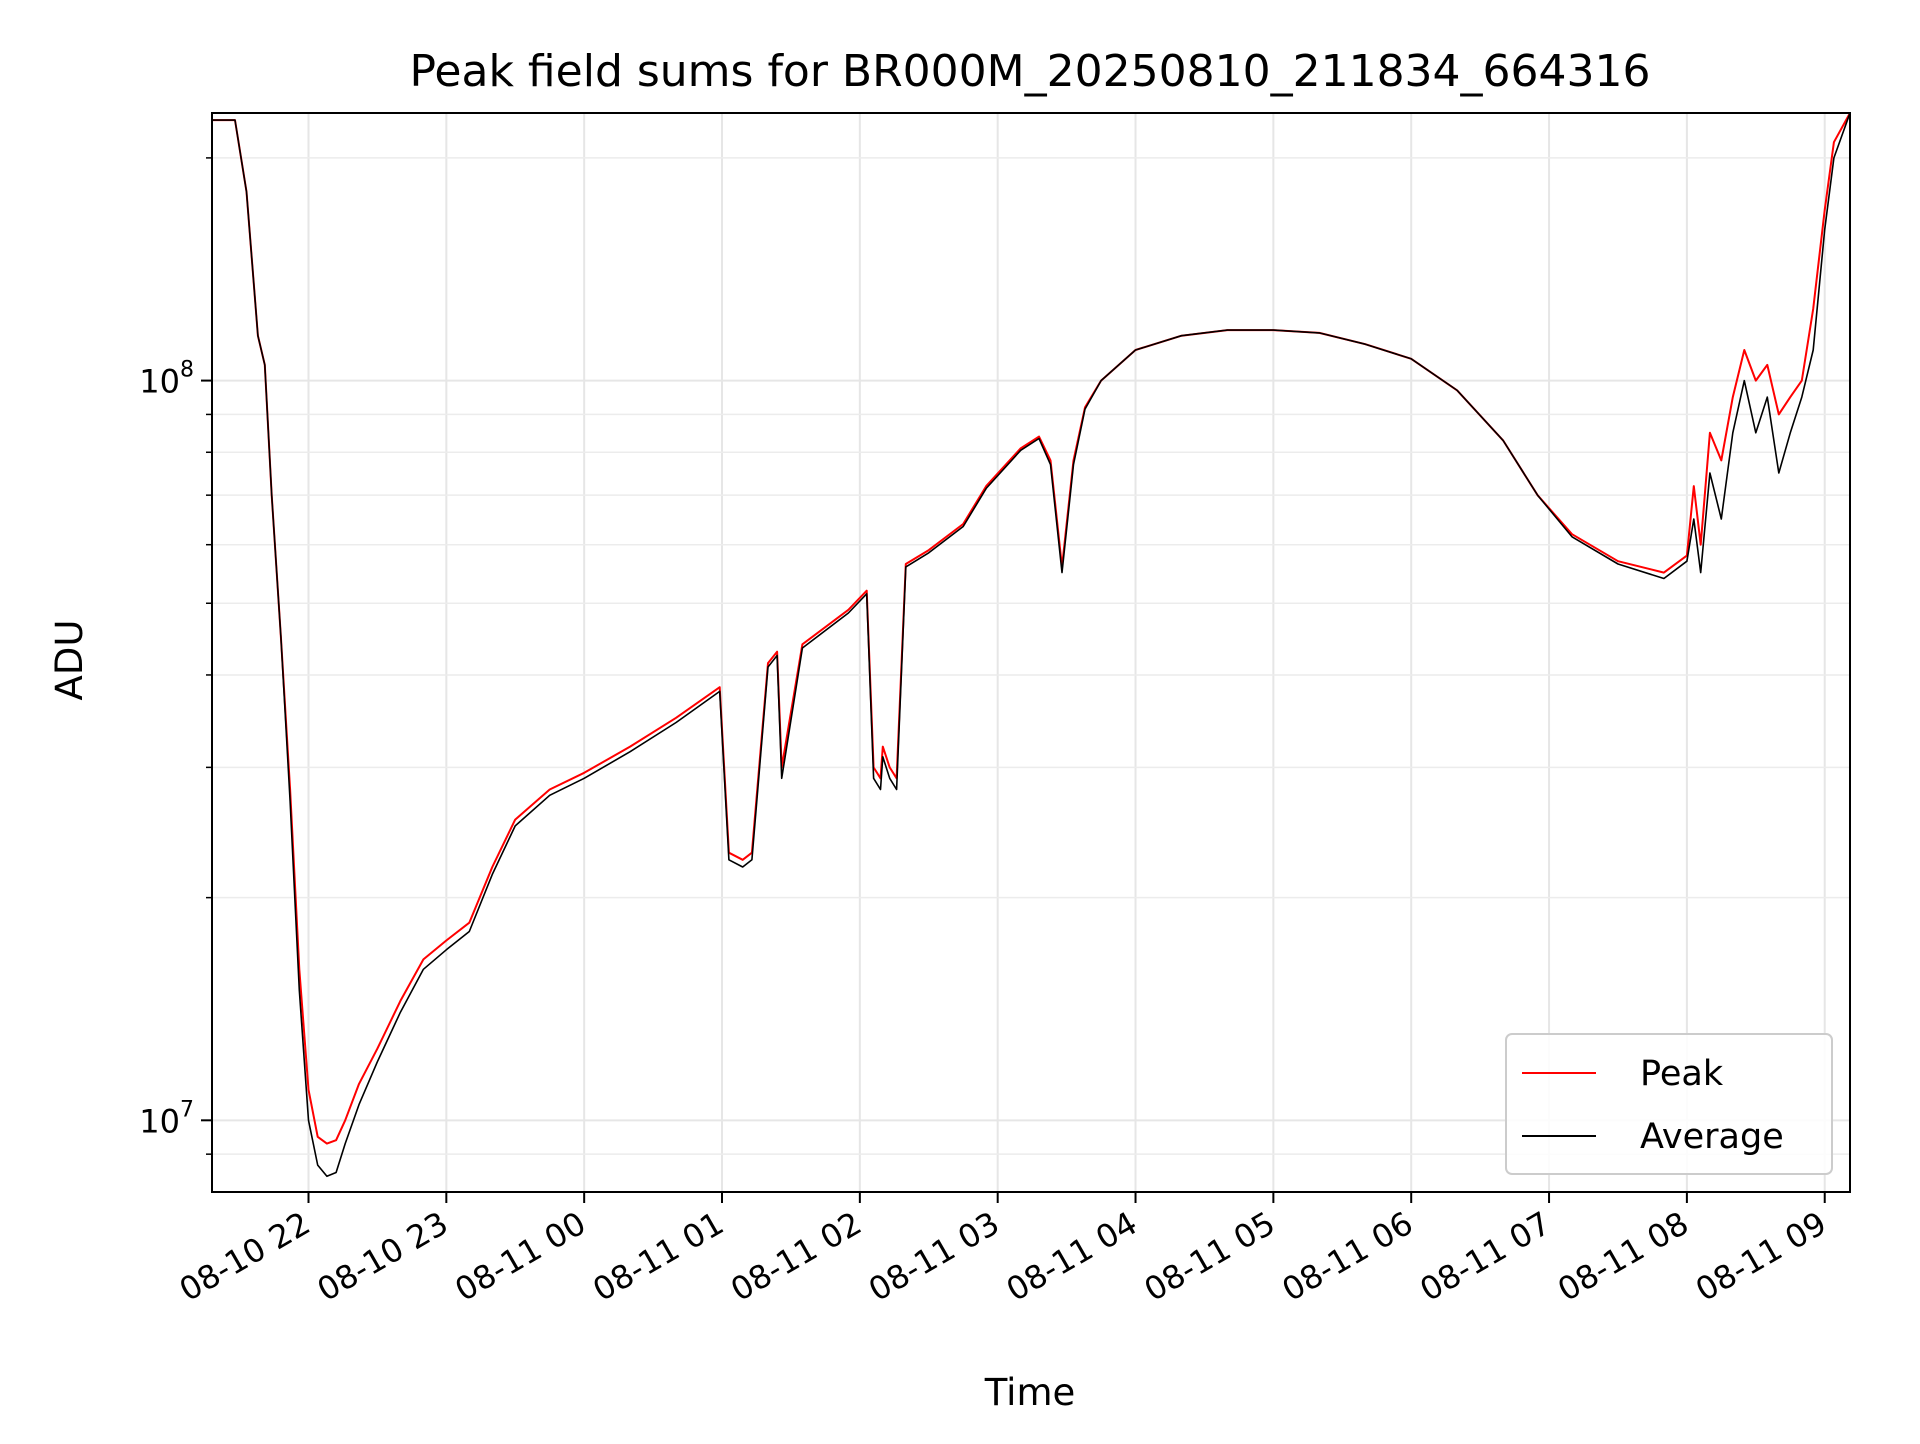 The height and width of the screenshot is (1444, 1920). I want to click on y-axis-label: ADU, so click(69, 660).